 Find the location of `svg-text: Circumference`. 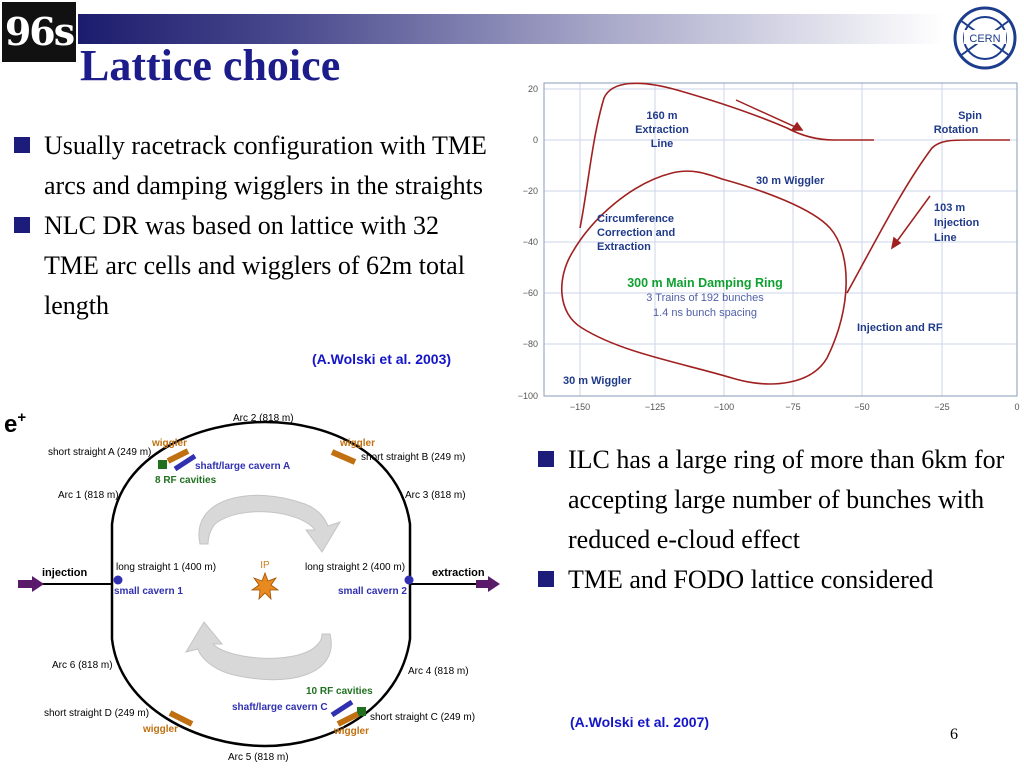

svg-text: Circumference is located at coordinates (635, 219).